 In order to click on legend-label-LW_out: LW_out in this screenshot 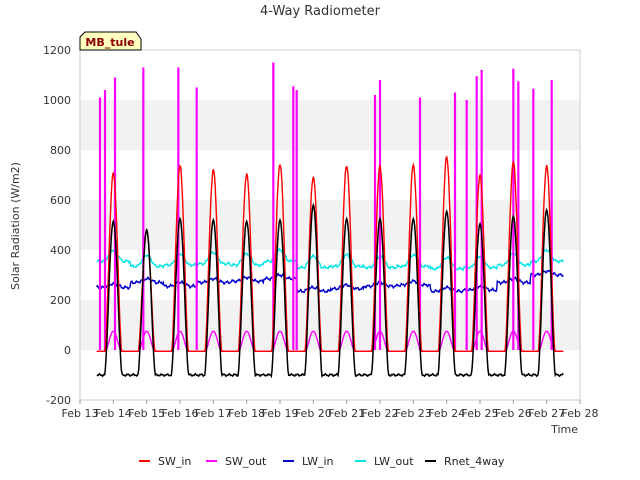, I will do `click(394, 461)`.